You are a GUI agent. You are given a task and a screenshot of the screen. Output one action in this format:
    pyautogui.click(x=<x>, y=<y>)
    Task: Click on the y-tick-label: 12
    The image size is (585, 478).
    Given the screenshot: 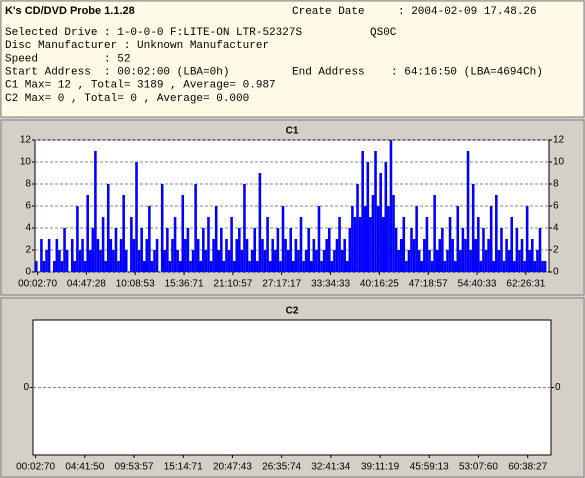 What is the action you would take?
    pyautogui.click(x=26, y=140)
    